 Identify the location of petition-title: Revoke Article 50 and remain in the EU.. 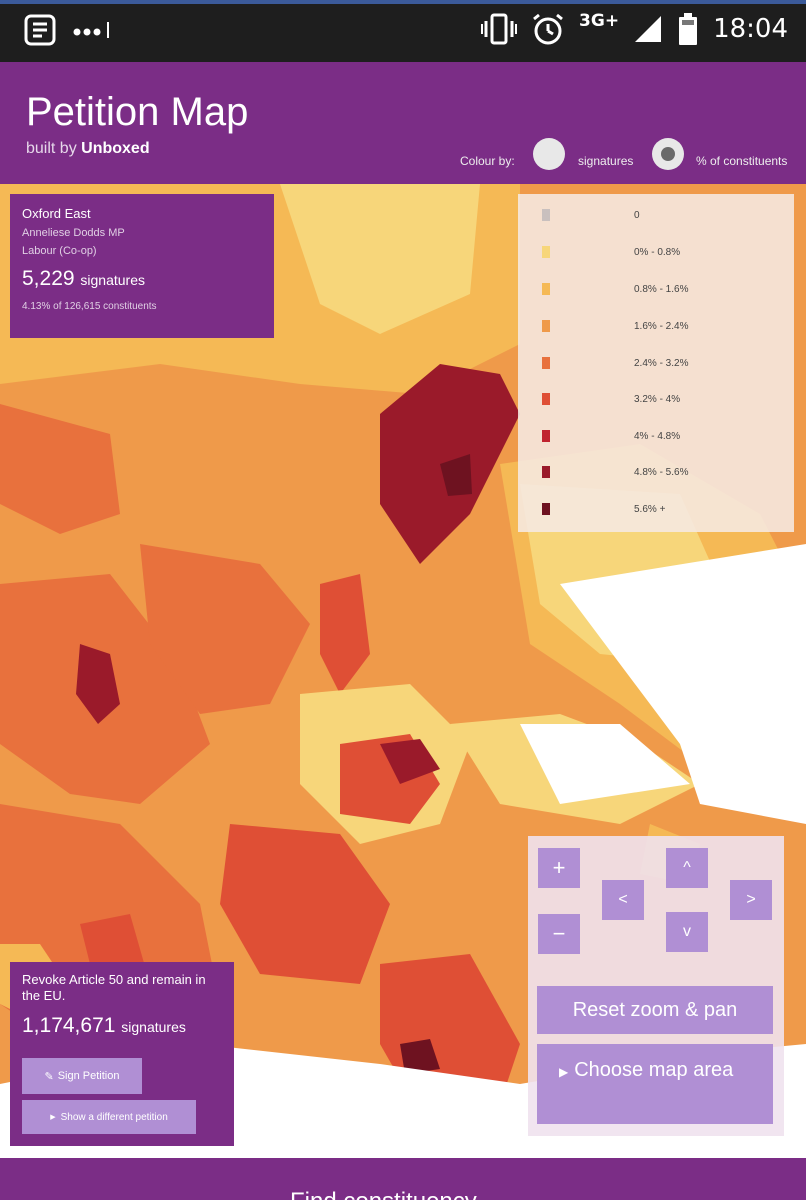
(114, 987).